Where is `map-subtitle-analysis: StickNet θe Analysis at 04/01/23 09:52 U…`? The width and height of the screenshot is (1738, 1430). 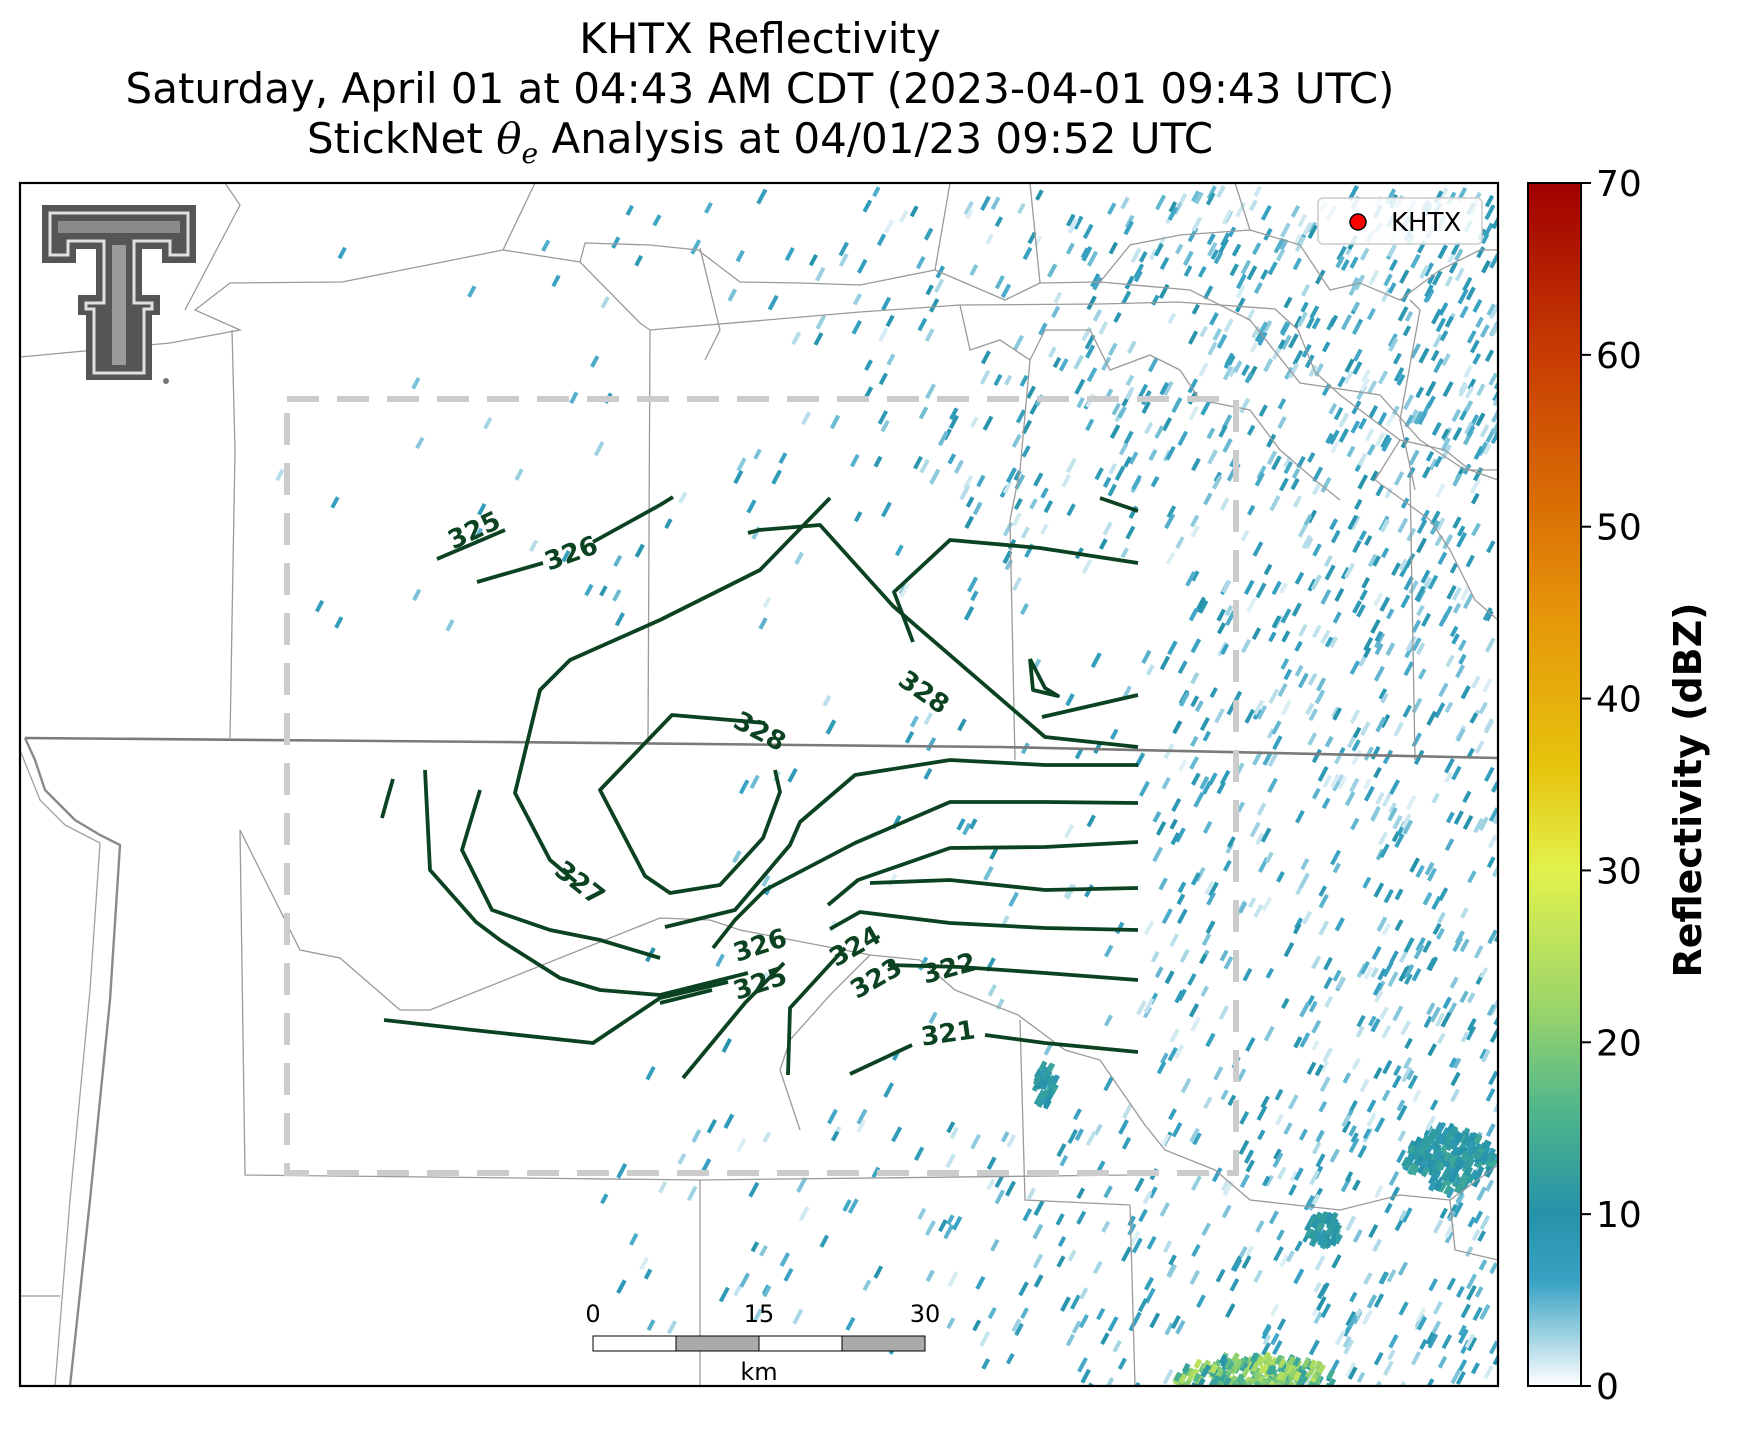 map-subtitle-analysis: StickNet θe Analysis at 04/01/23 09:52 U… is located at coordinates (760, 142).